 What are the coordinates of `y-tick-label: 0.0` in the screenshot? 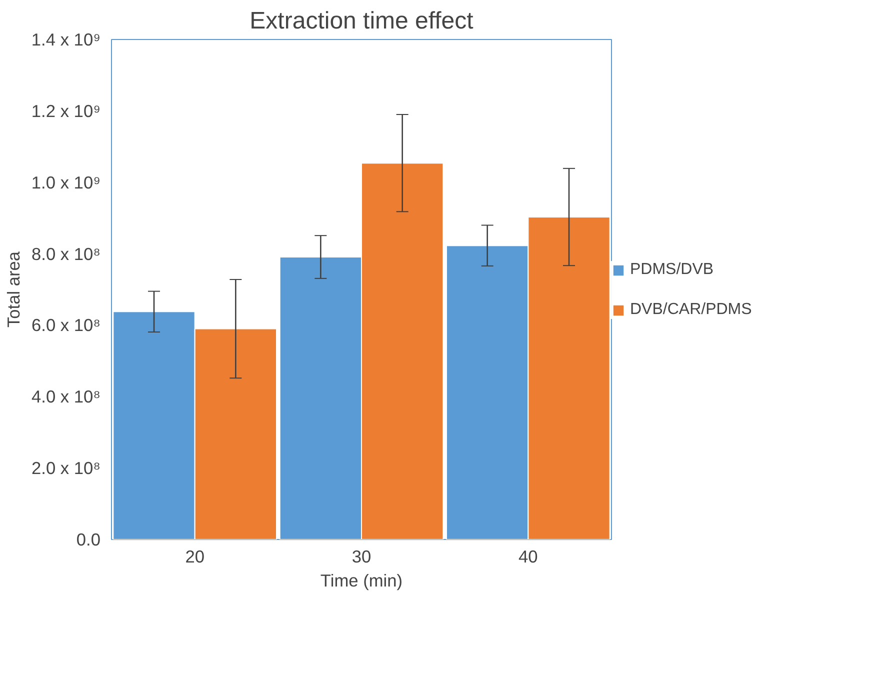 It's located at (88, 540).